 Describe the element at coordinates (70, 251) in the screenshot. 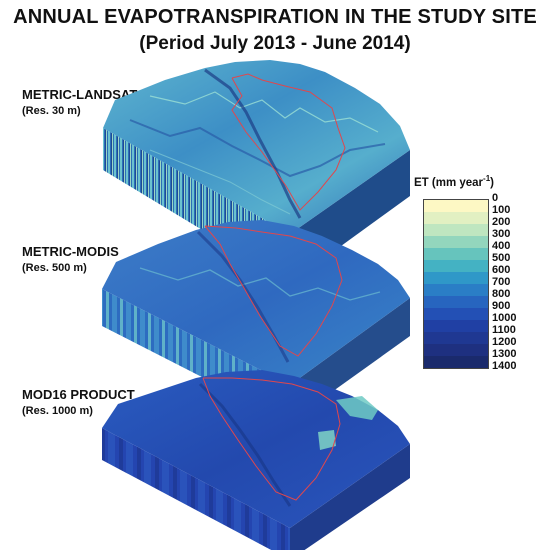

I see `panel-name: METRIC-MODIS` at that location.